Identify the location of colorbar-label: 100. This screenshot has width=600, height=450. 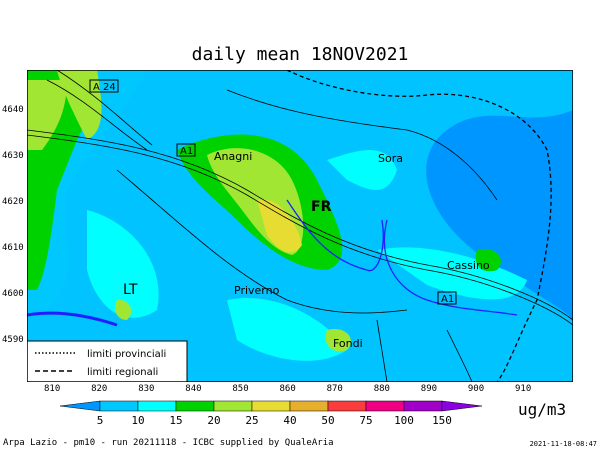
(404, 420).